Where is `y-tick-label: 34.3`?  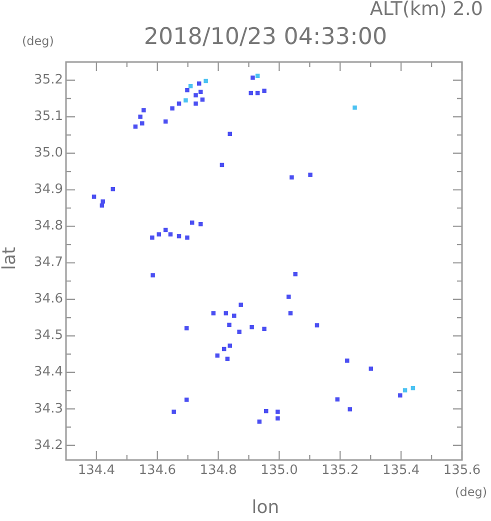 y-tick-label: 34.3 is located at coordinates (48, 408).